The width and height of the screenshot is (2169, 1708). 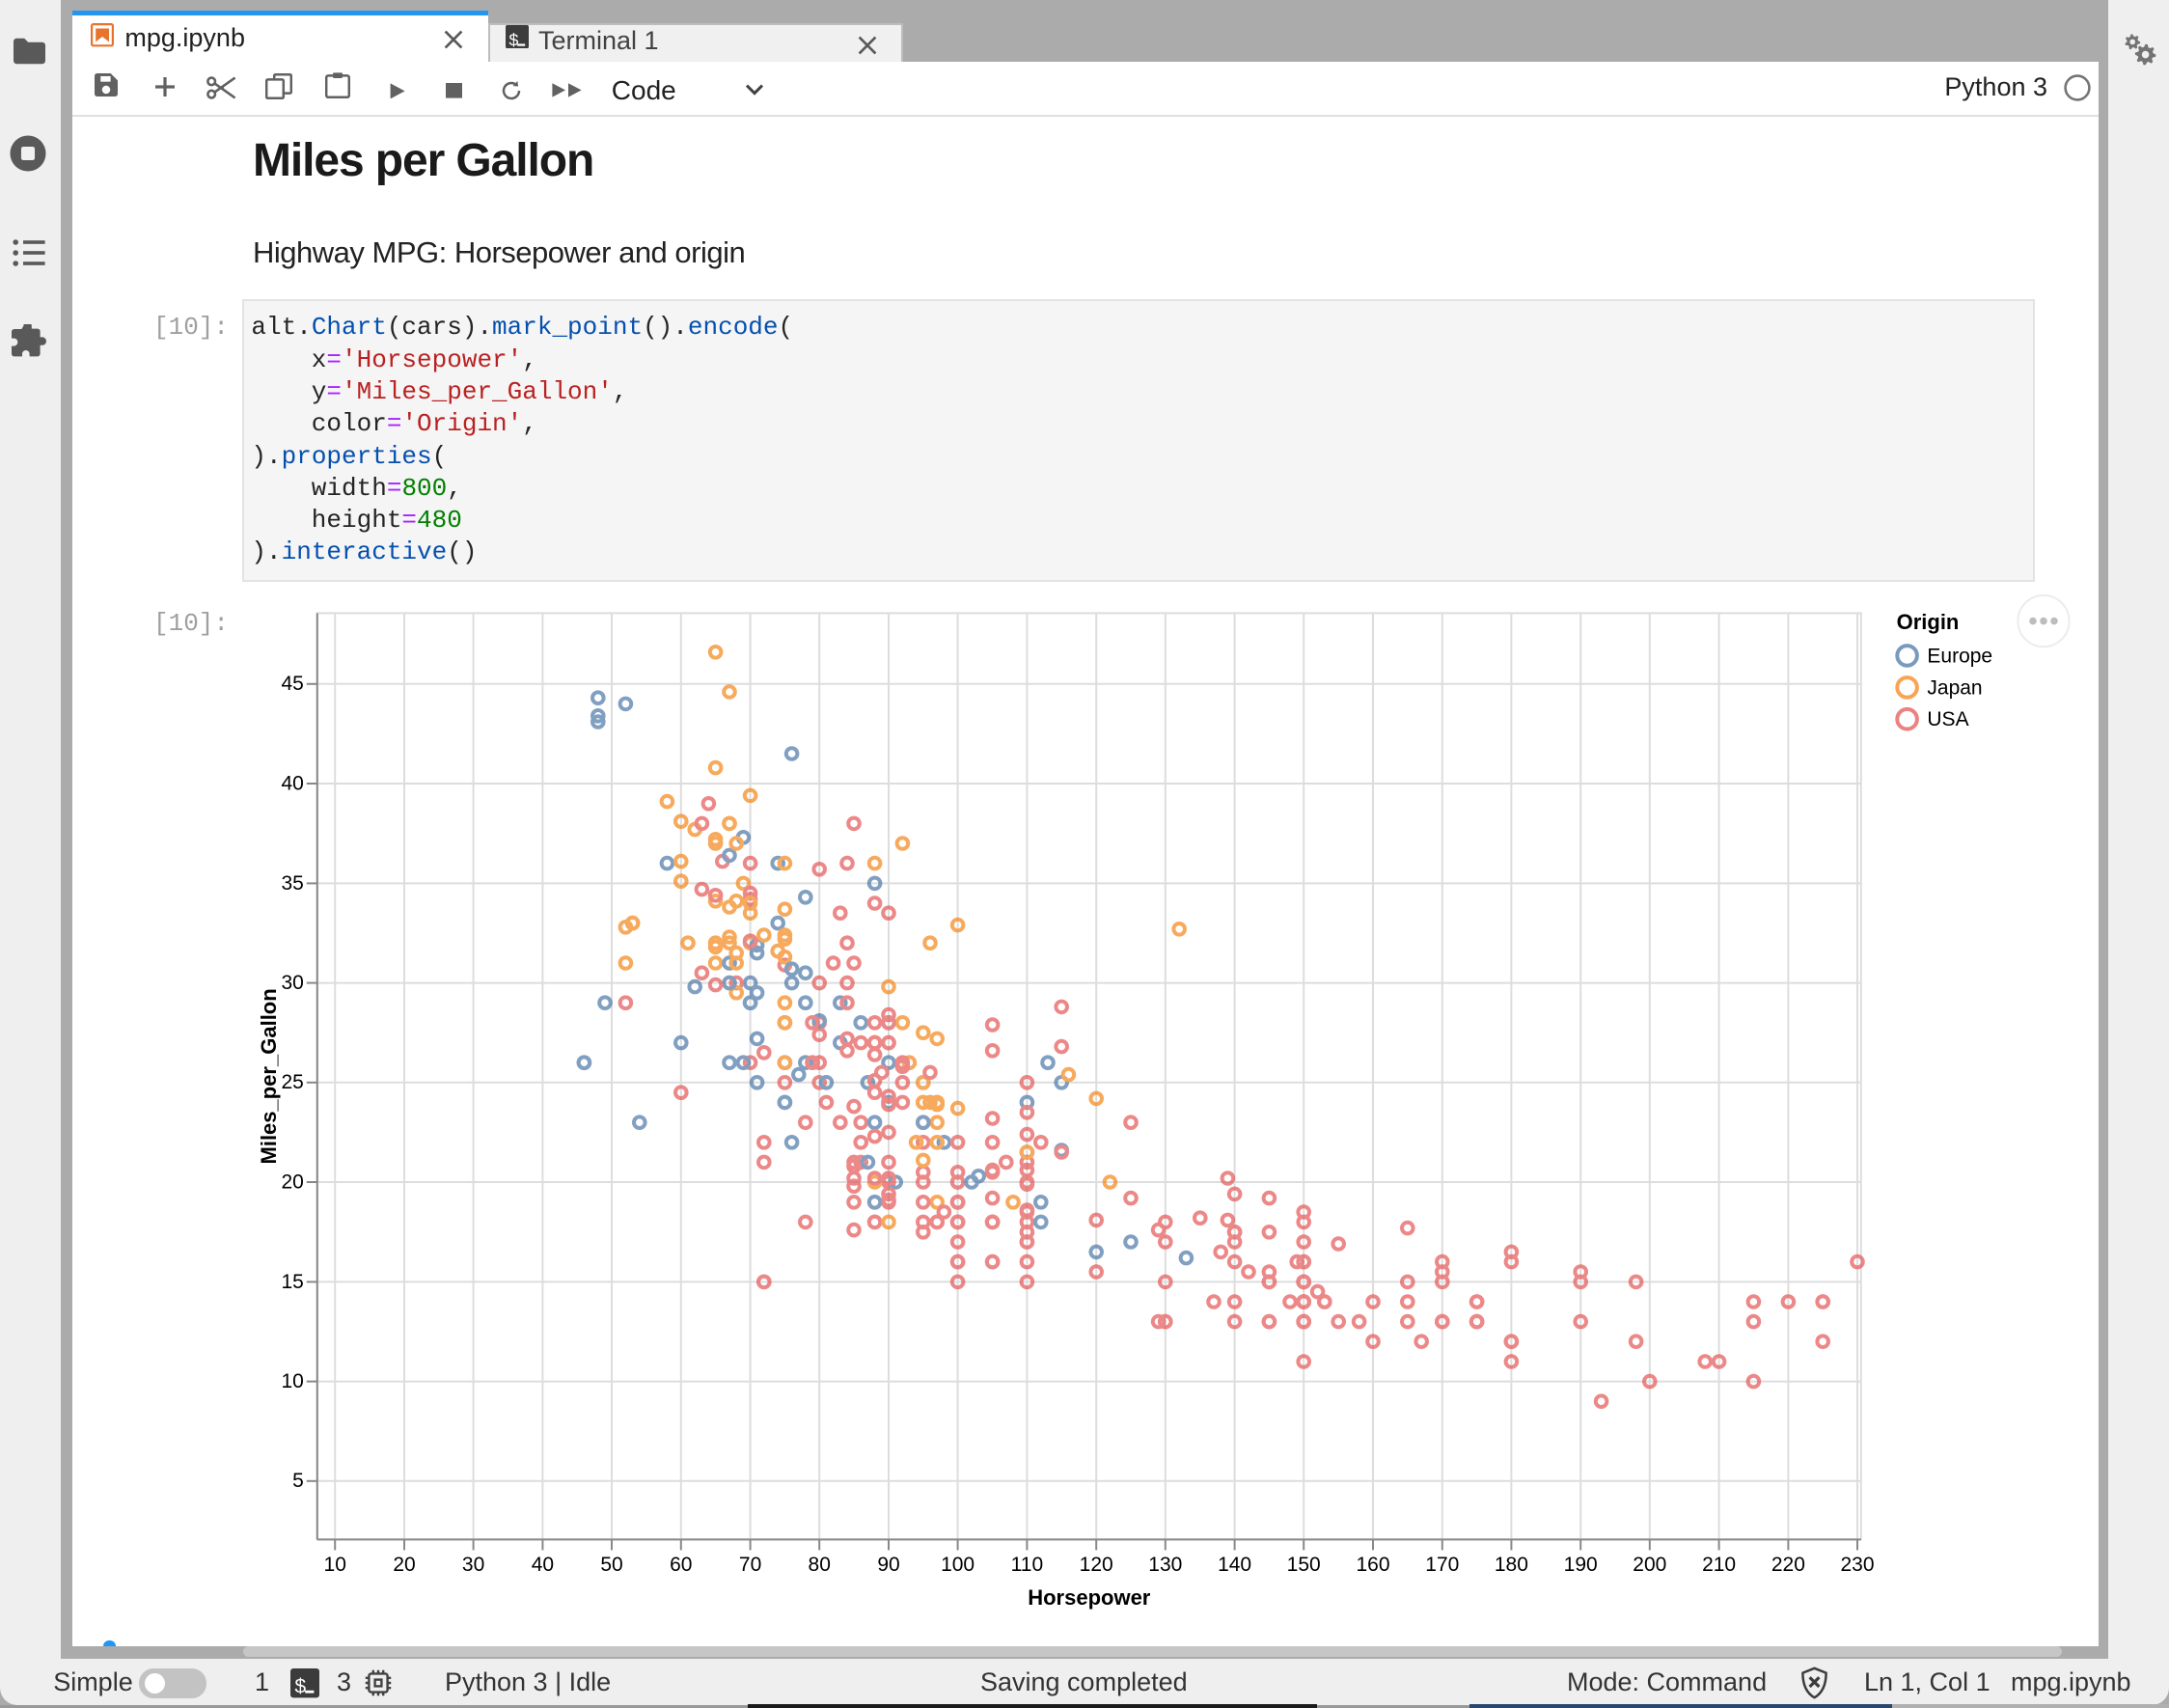 What do you see at coordinates (888, 1565) in the screenshot?
I see `svg-text: 90` at bounding box center [888, 1565].